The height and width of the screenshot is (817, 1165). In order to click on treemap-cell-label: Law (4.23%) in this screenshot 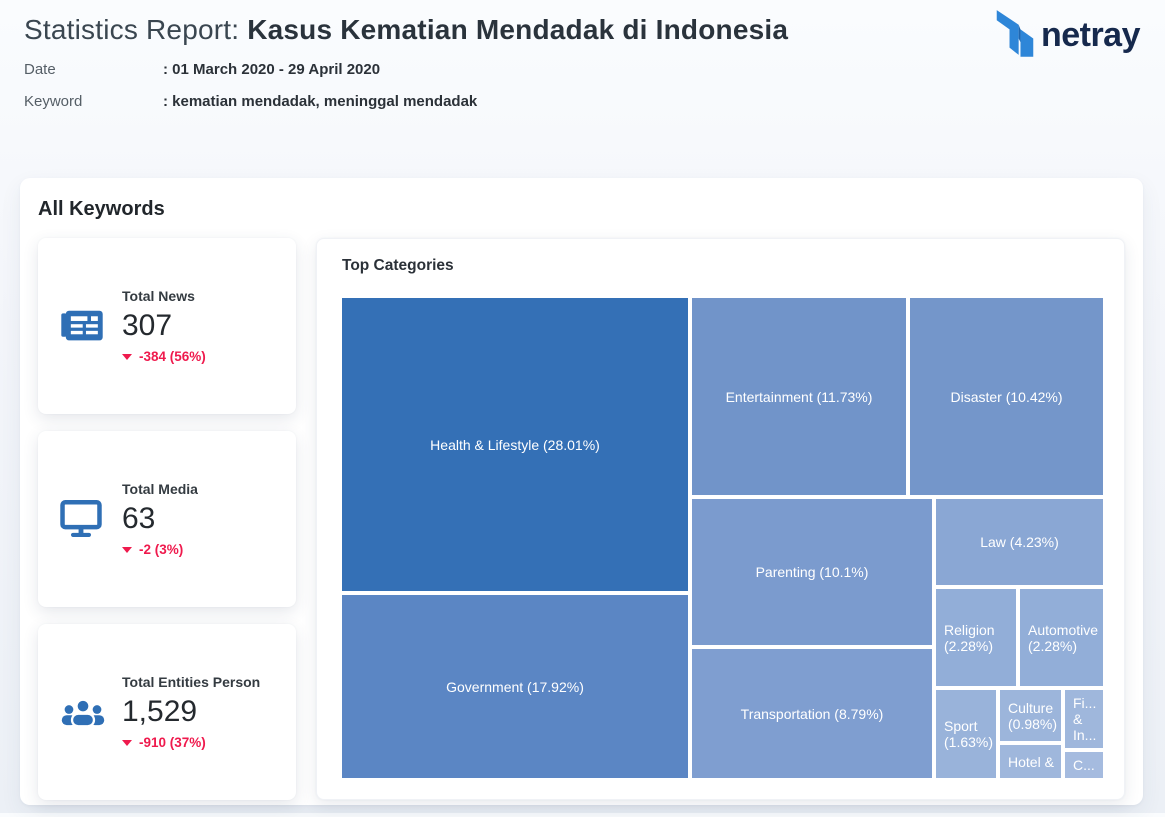, I will do `click(1019, 542)`.